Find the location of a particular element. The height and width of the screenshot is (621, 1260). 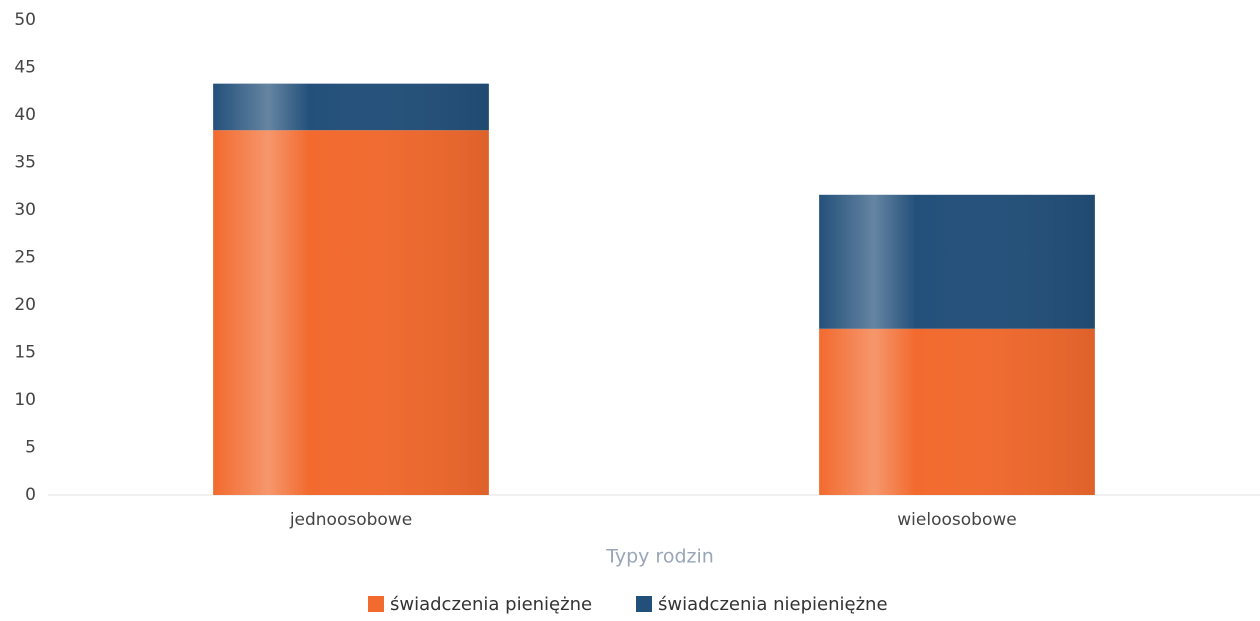

y-tick-label: 0 is located at coordinates (30, 495).